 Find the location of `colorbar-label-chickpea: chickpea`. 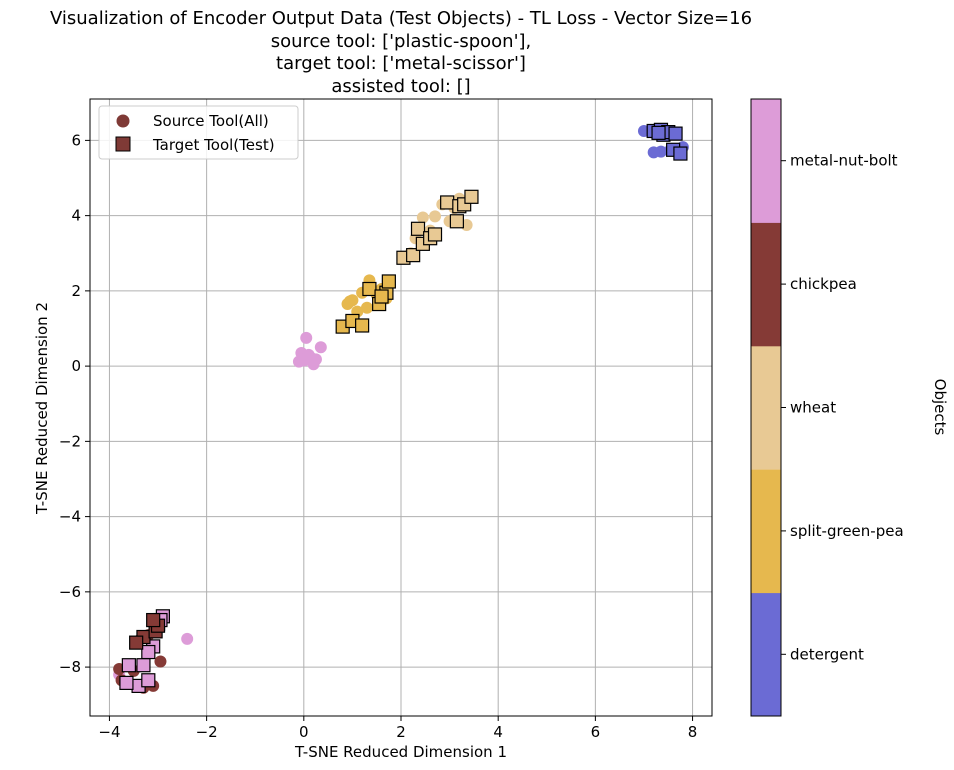

colorbar-label-chickpea: chickpea is located at coordinates (823, 284).